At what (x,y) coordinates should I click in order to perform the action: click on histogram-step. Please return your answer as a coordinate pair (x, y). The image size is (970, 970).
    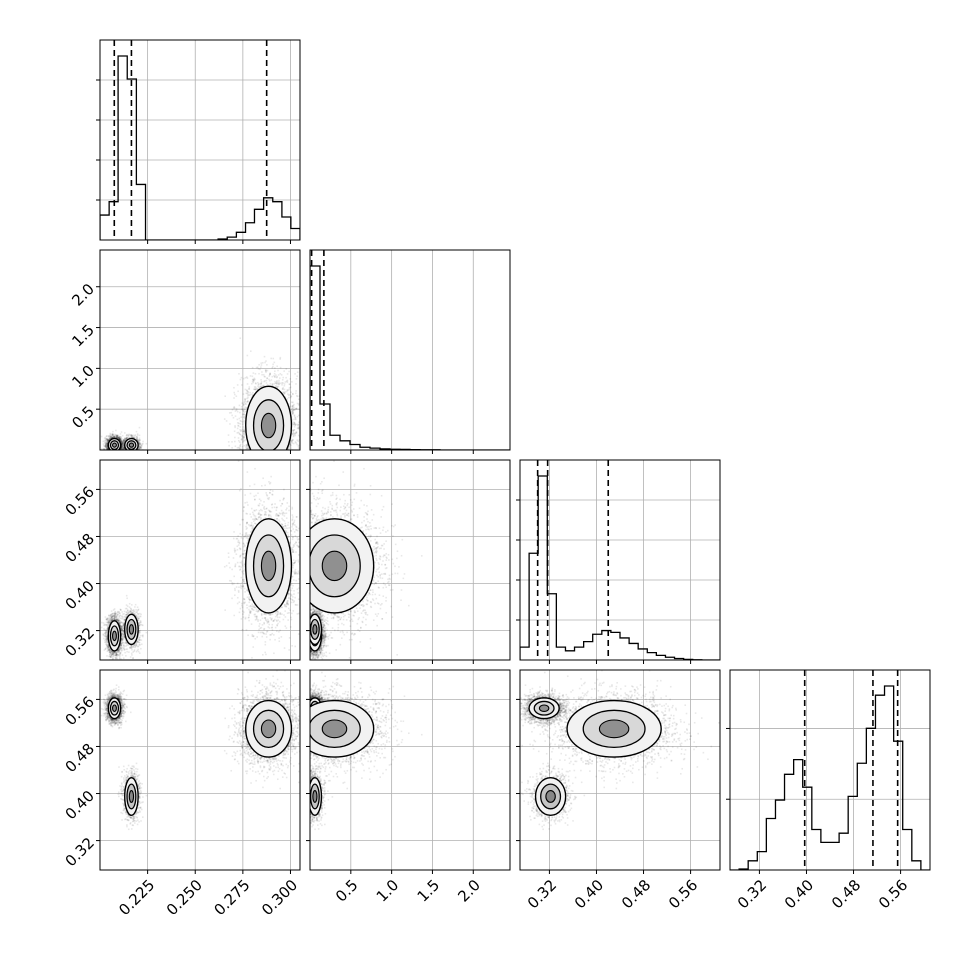
    Looking at the image, I should click on (200, 147).